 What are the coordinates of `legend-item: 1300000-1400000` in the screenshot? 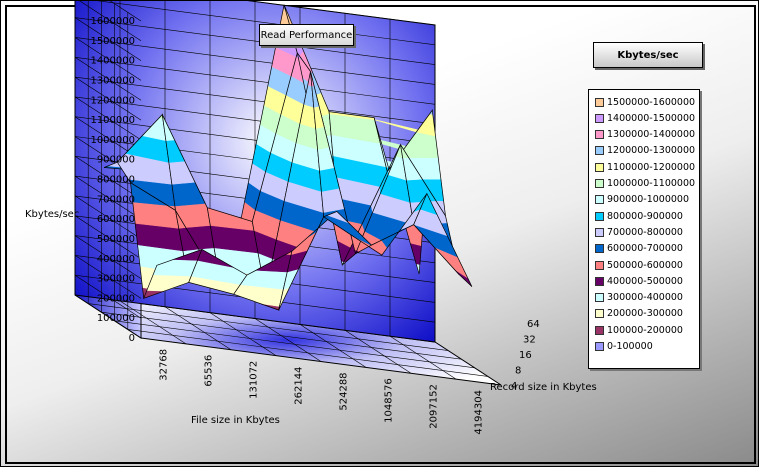 It's located at (645, 135).